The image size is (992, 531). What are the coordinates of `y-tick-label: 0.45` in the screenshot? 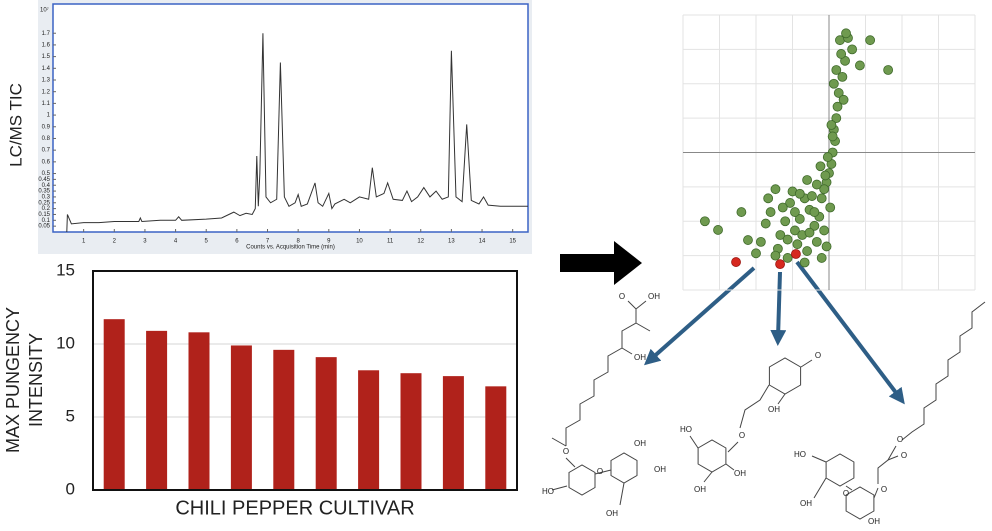 It's located at (44, 180).